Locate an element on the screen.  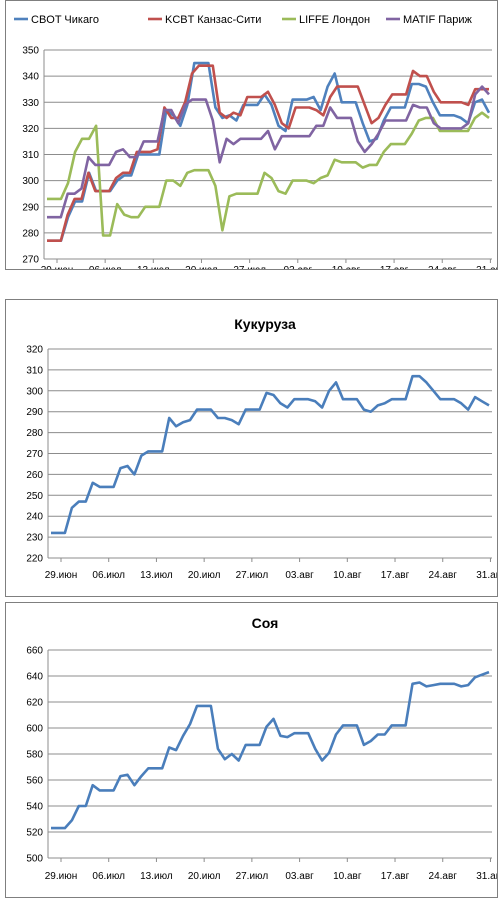
exchanges-y-tick-label: 290 is located at coordinates (30, 207).